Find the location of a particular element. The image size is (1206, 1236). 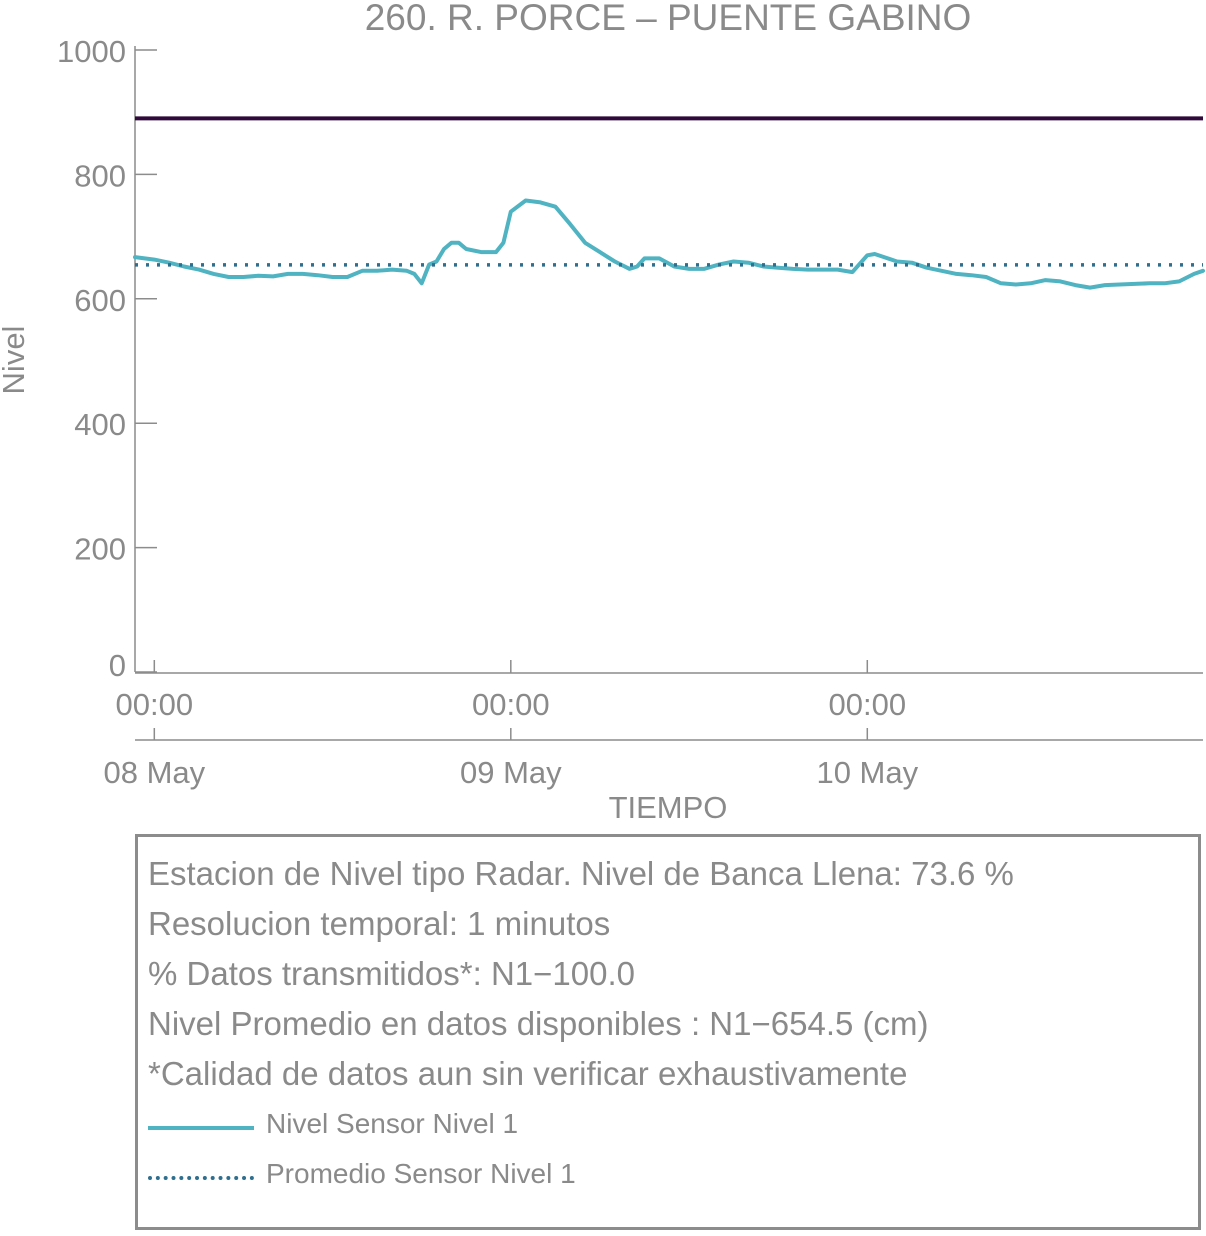

date-label: 08 May is located at coordinates (154, 772).